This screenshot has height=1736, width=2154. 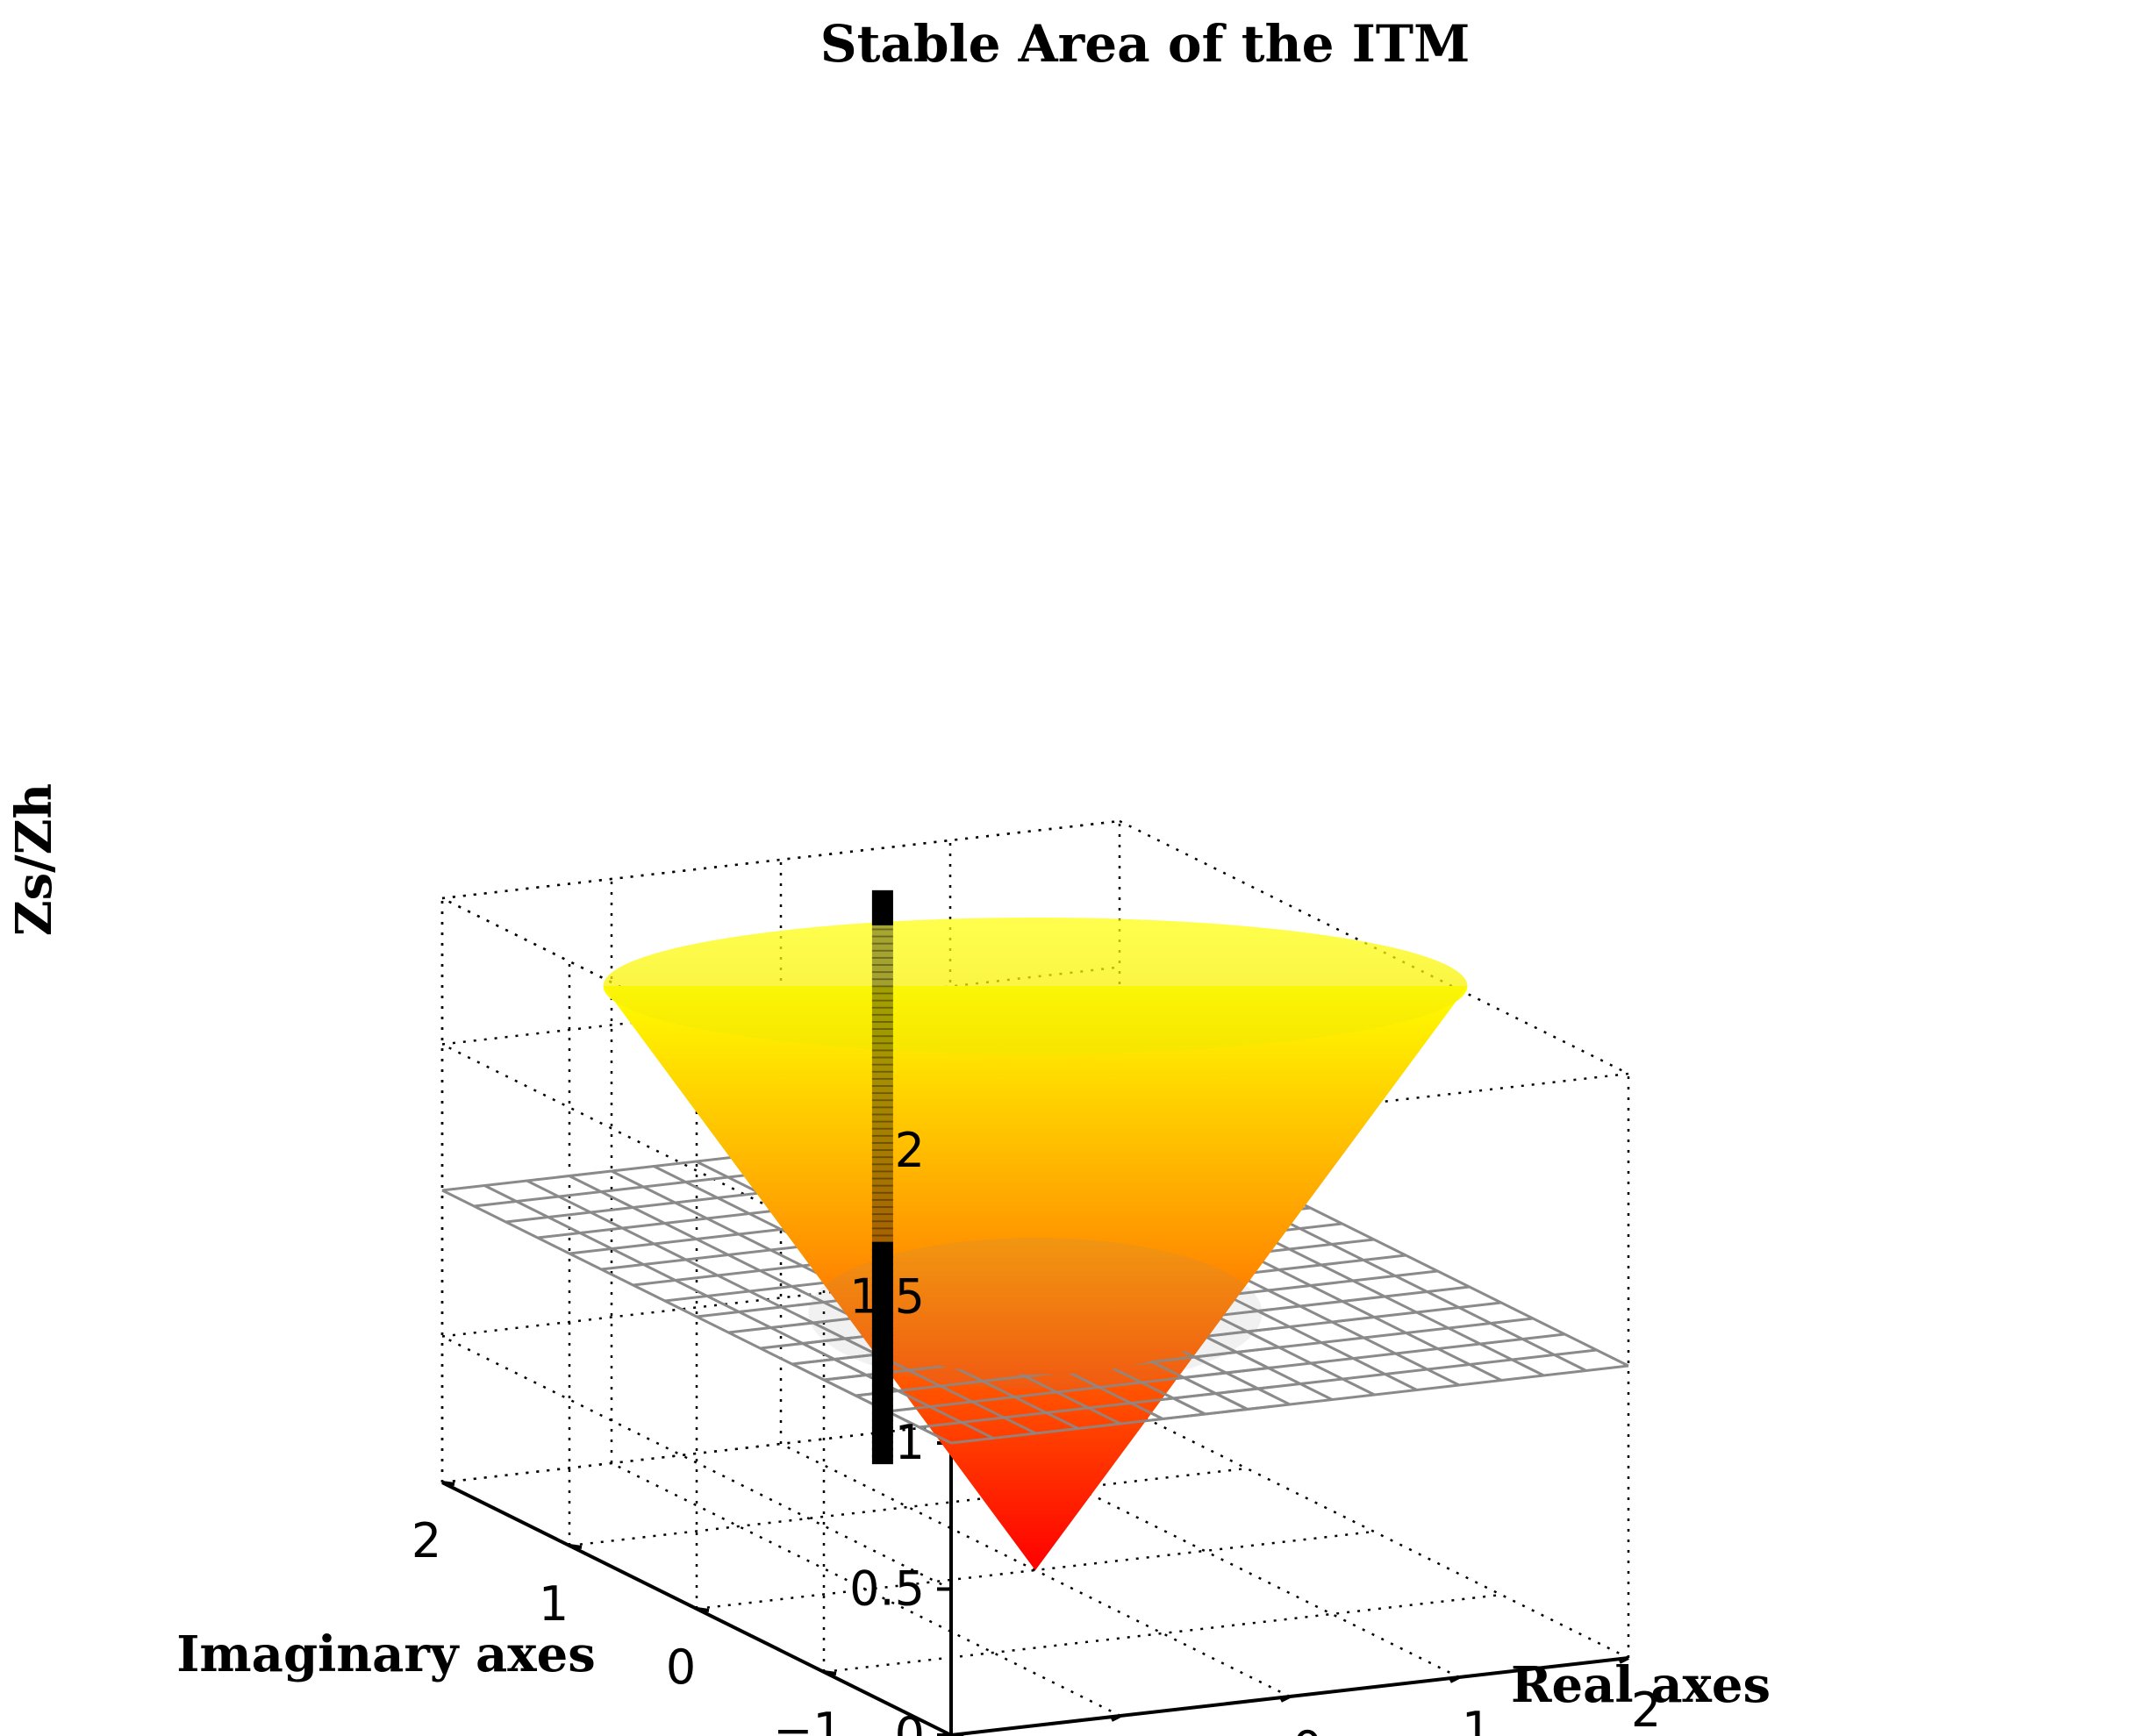 What do you see at coordinates (426, 1540) in the screenshot?
I see `y-tick-label: 2` at bounding box center [426, 1540].